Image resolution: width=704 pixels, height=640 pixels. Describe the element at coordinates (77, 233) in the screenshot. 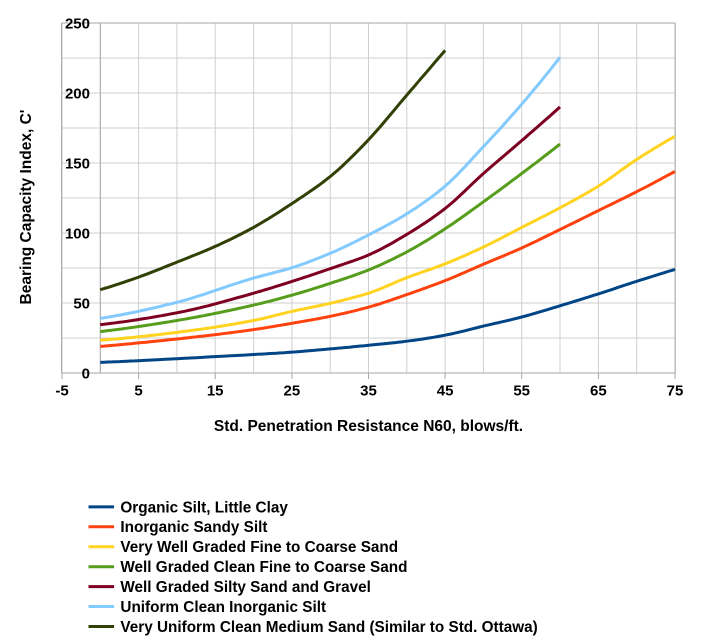

I see `svg-text: 100` at that location.